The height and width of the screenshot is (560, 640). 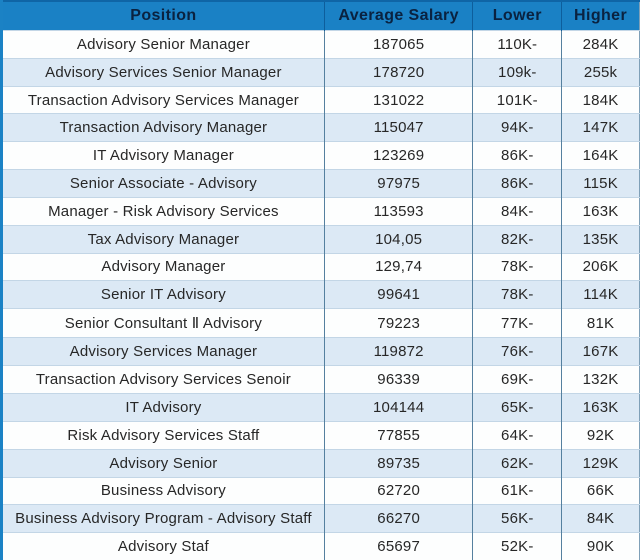 What do you see at coordinates (398, 99) in the screenshot?
I see `average-salary-cell: 131022` at bounding box center [398, 99].